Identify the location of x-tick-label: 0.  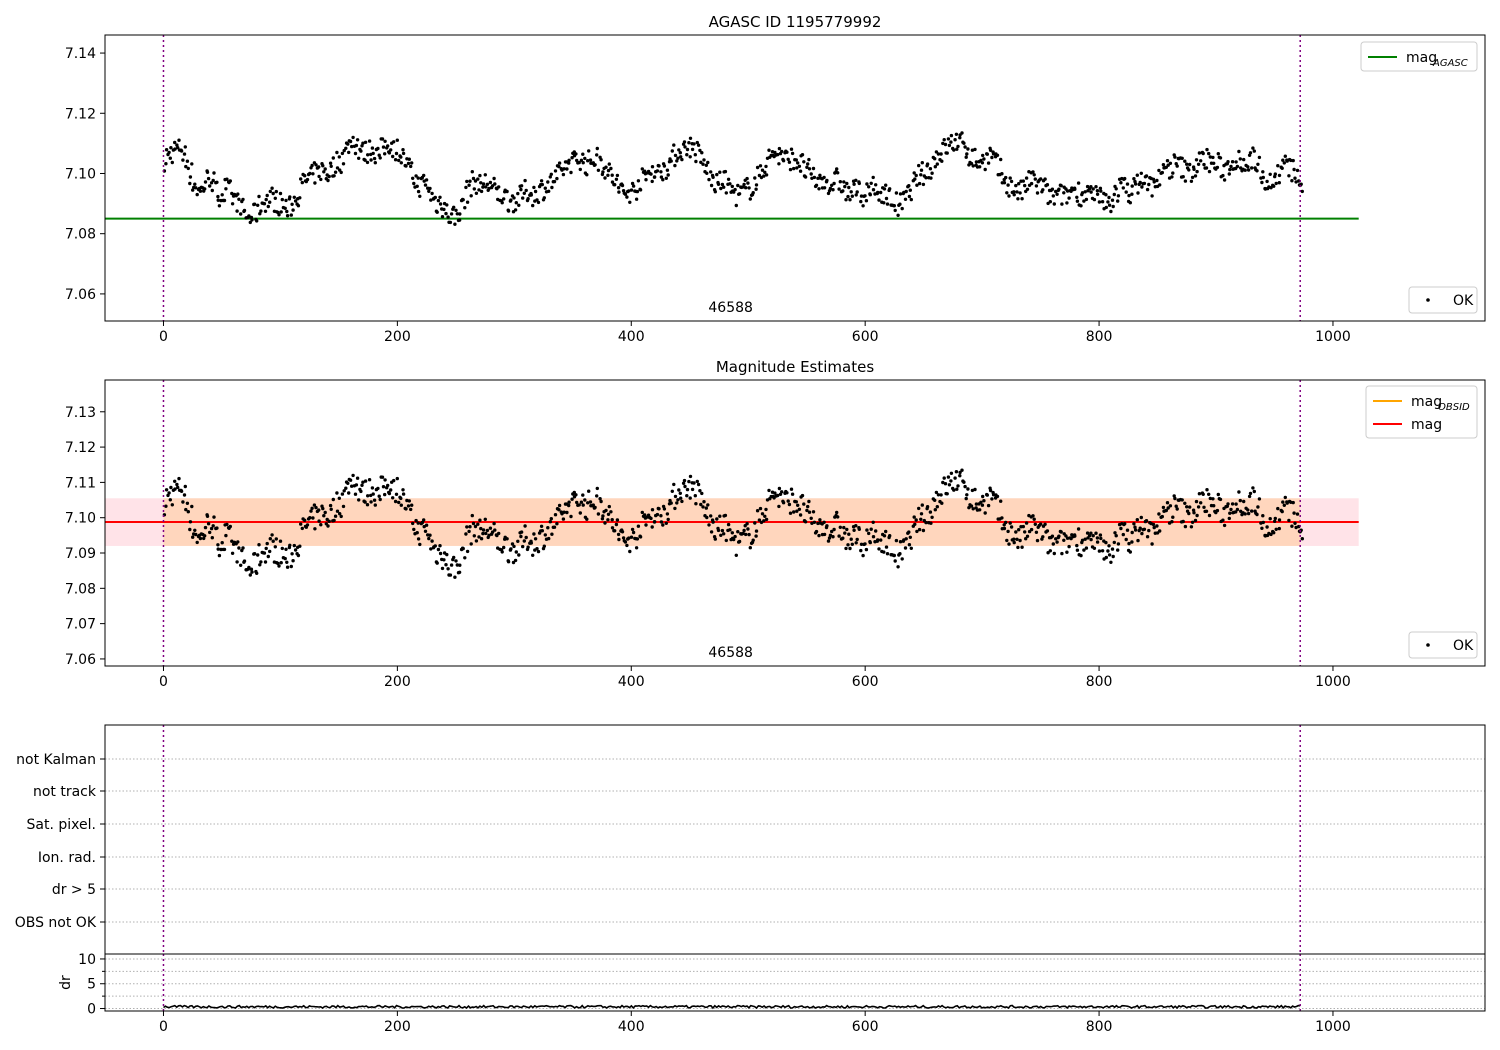
(163, 682).